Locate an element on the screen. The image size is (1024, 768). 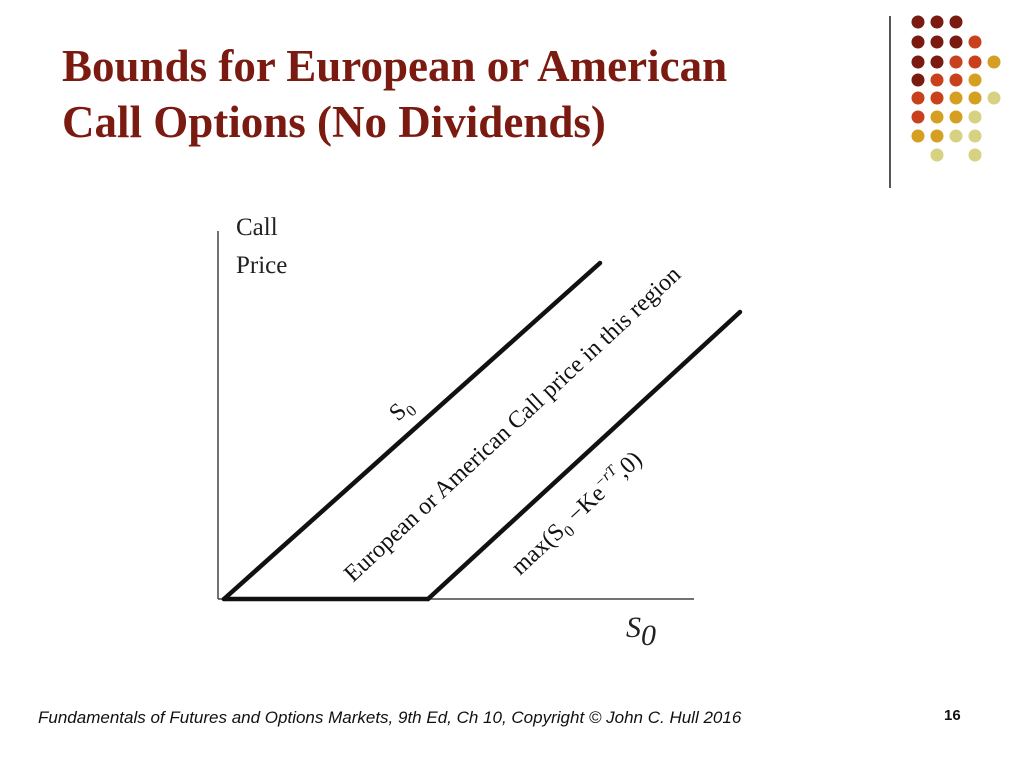
x-axis-label: S0 is located at coordinates (641, 631).